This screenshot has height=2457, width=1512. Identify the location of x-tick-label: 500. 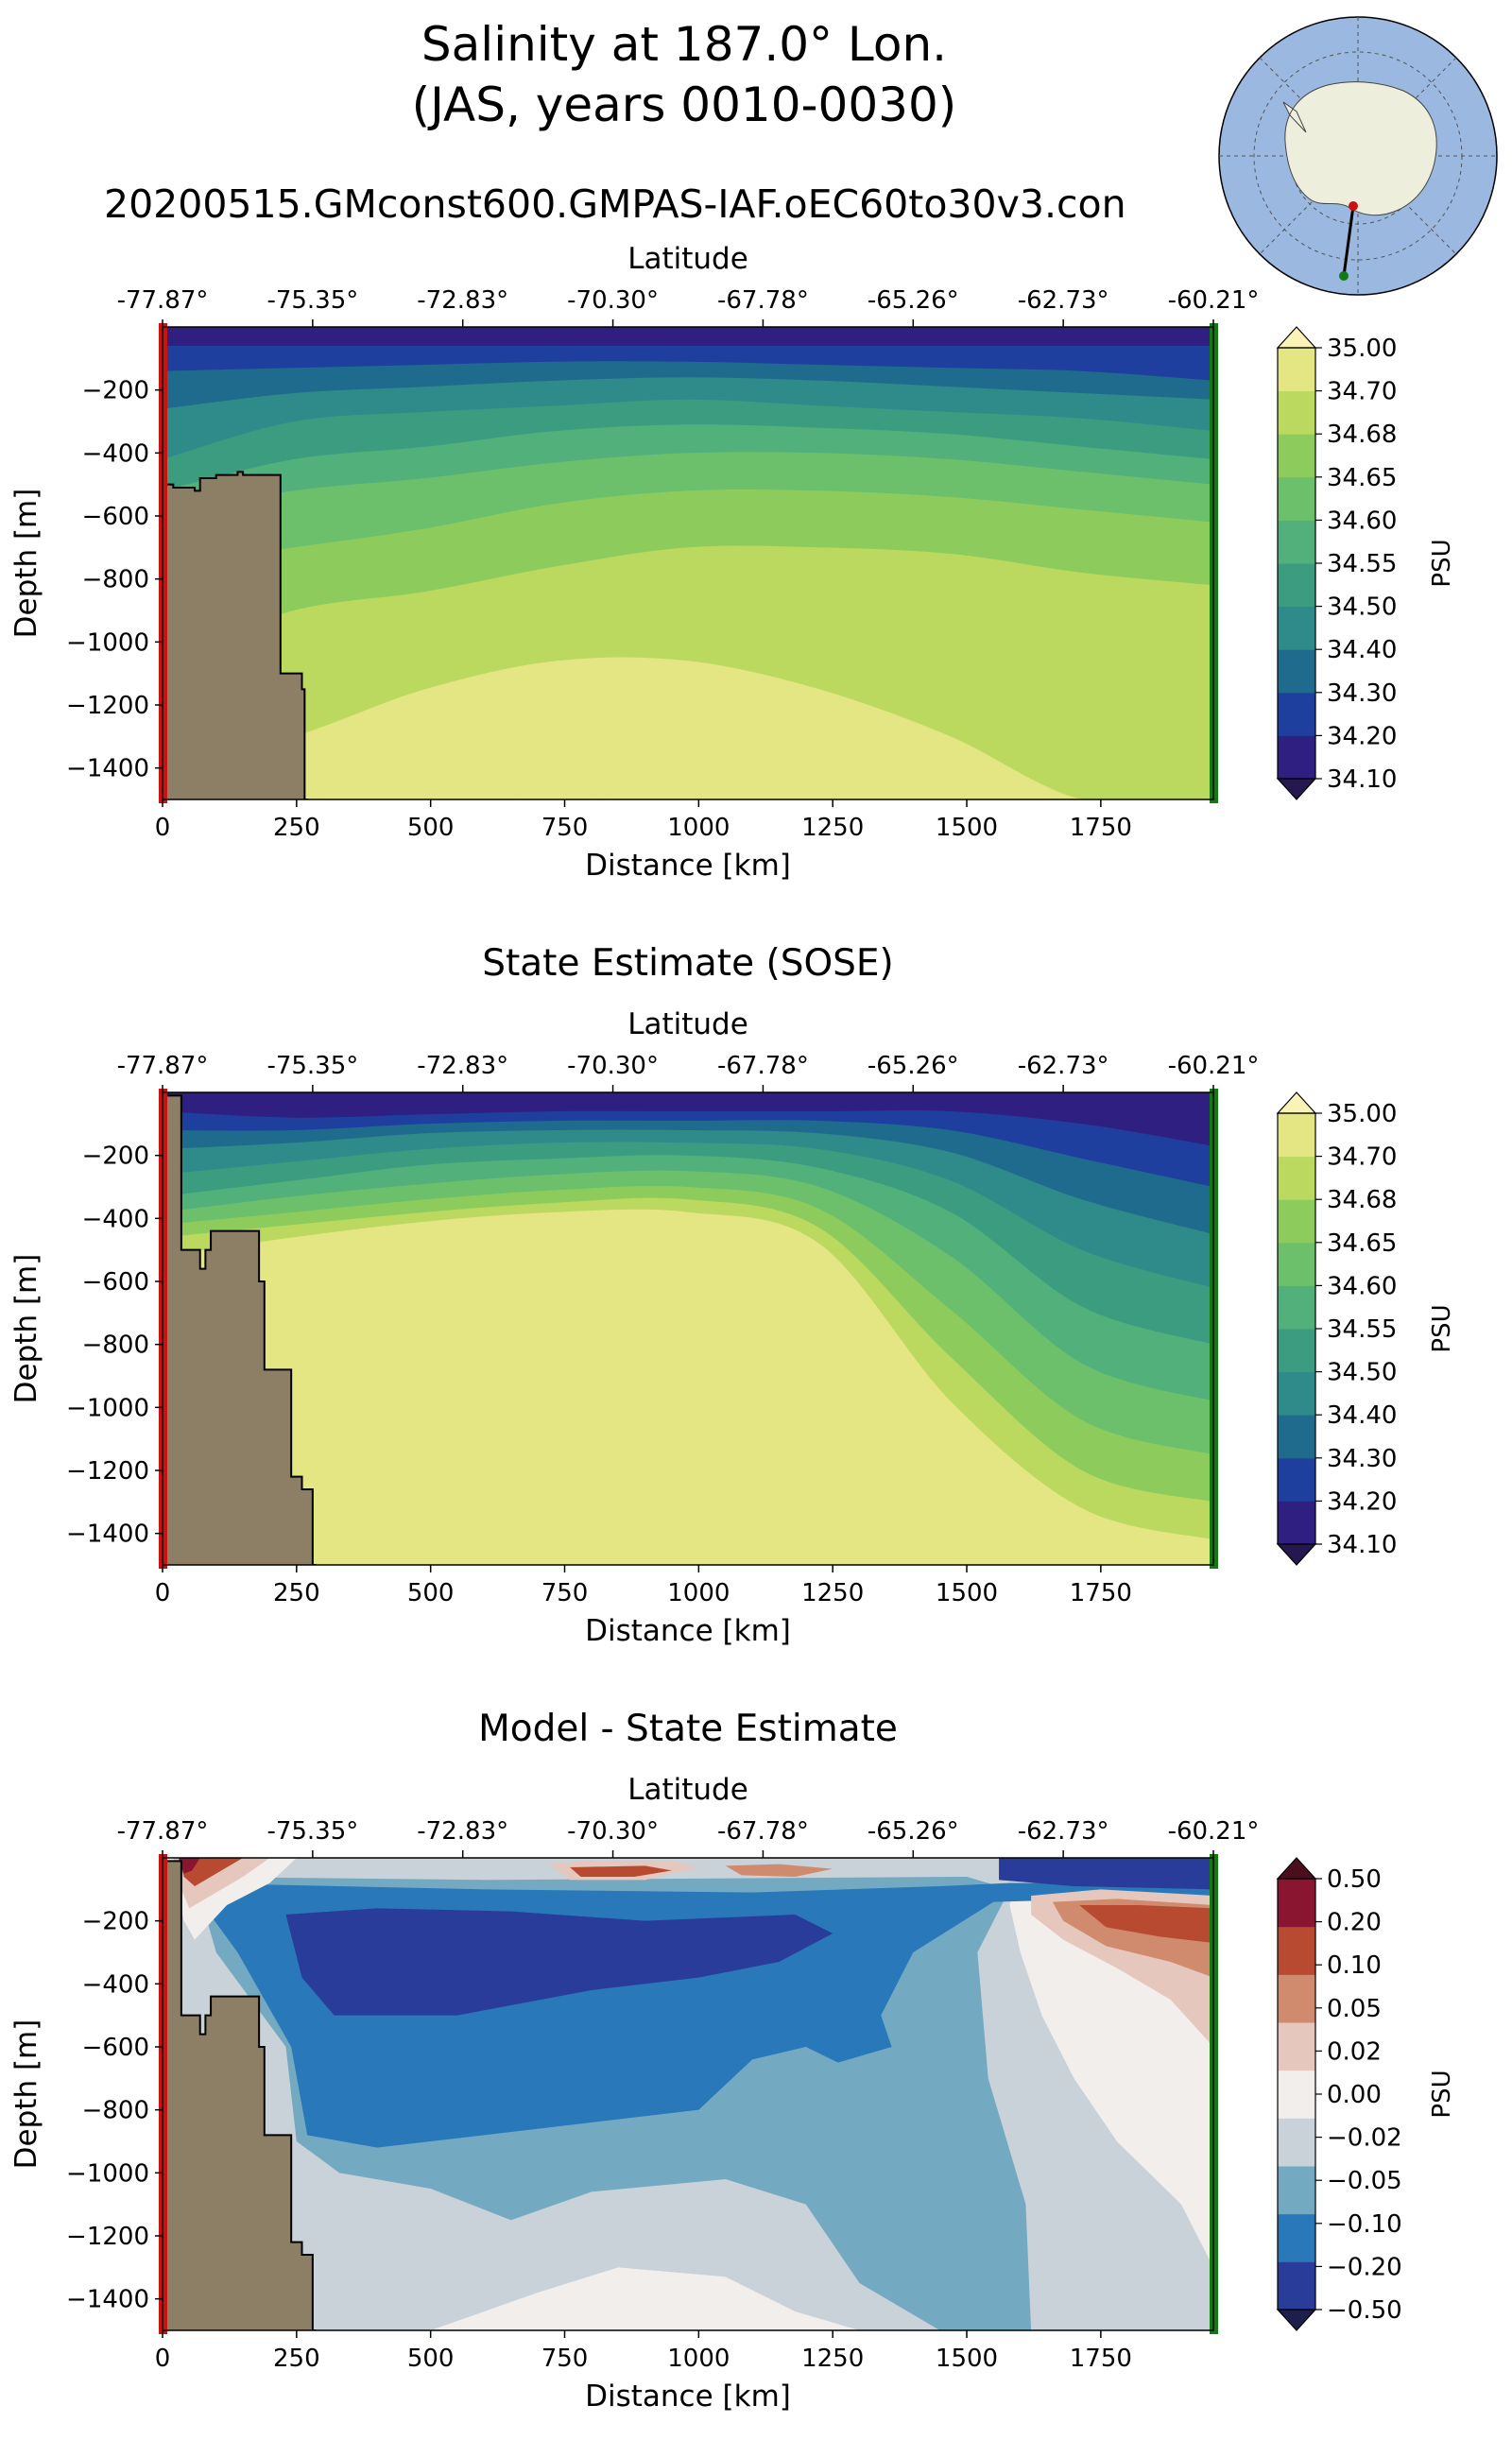
(431, 2359).